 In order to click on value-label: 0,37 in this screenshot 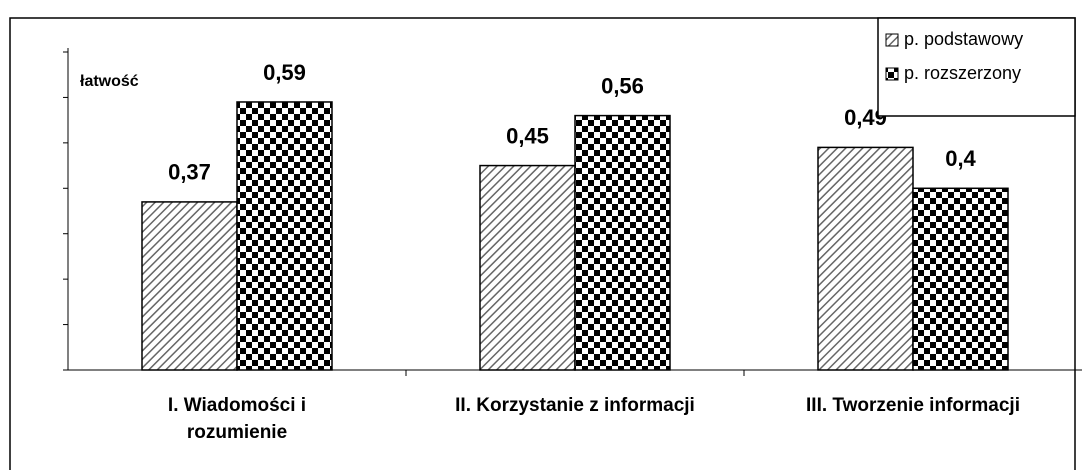, I will do `click(189, 172)`.